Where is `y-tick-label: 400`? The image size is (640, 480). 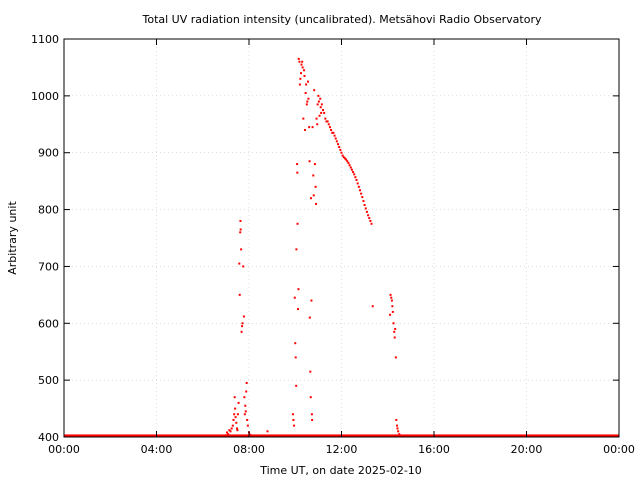 y-tick-label: 400 is located at coordinates (48, 437).